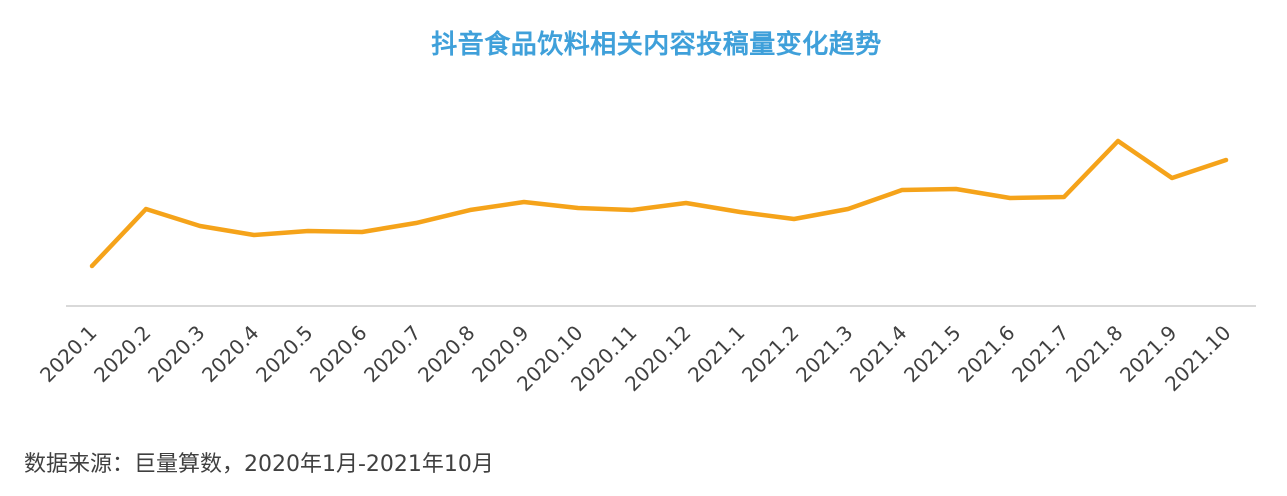 The image size is (1287, 496). I want to click on x-tick-label: 2020.4, so click(230, 354).